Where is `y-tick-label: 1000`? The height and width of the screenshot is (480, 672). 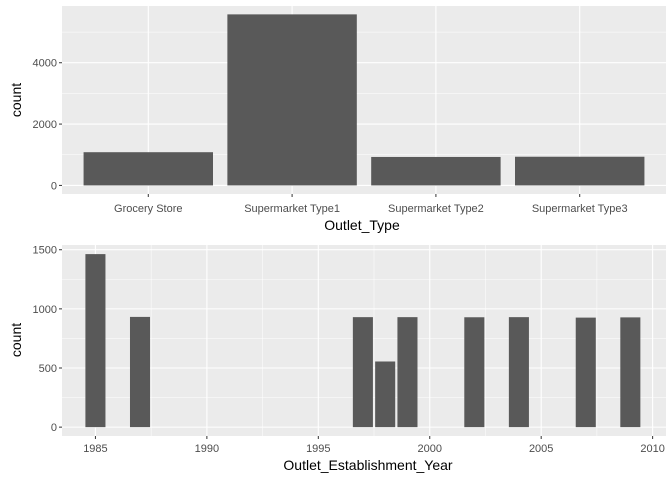
y-tick-label: 1000 is located at coordinates (45, 310).